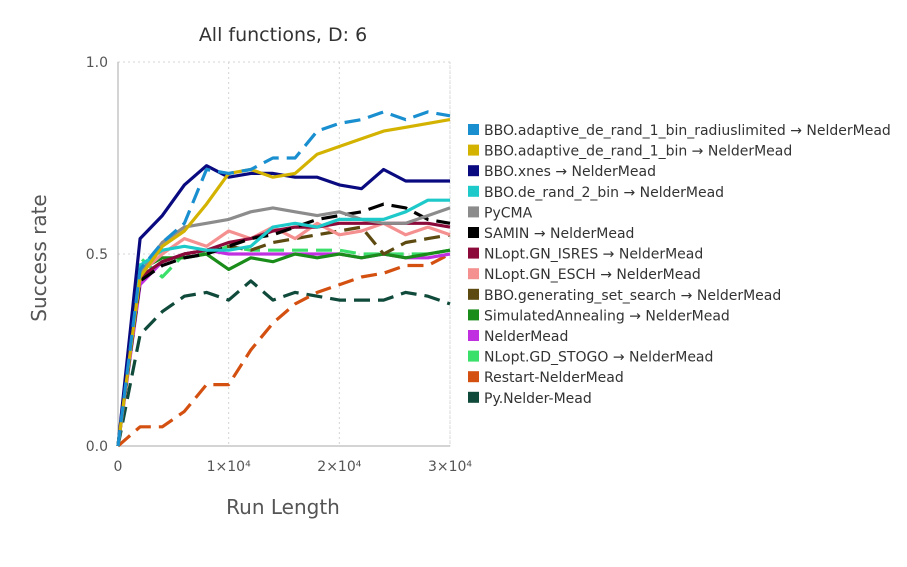 The width and height of the screenshot is (907, 567). What do you see at coordinates (598, 358) in the screenshot?
I see `legend-label: NLopt.GD_STOGO → NelderMead` at bounding box center [598, 358].